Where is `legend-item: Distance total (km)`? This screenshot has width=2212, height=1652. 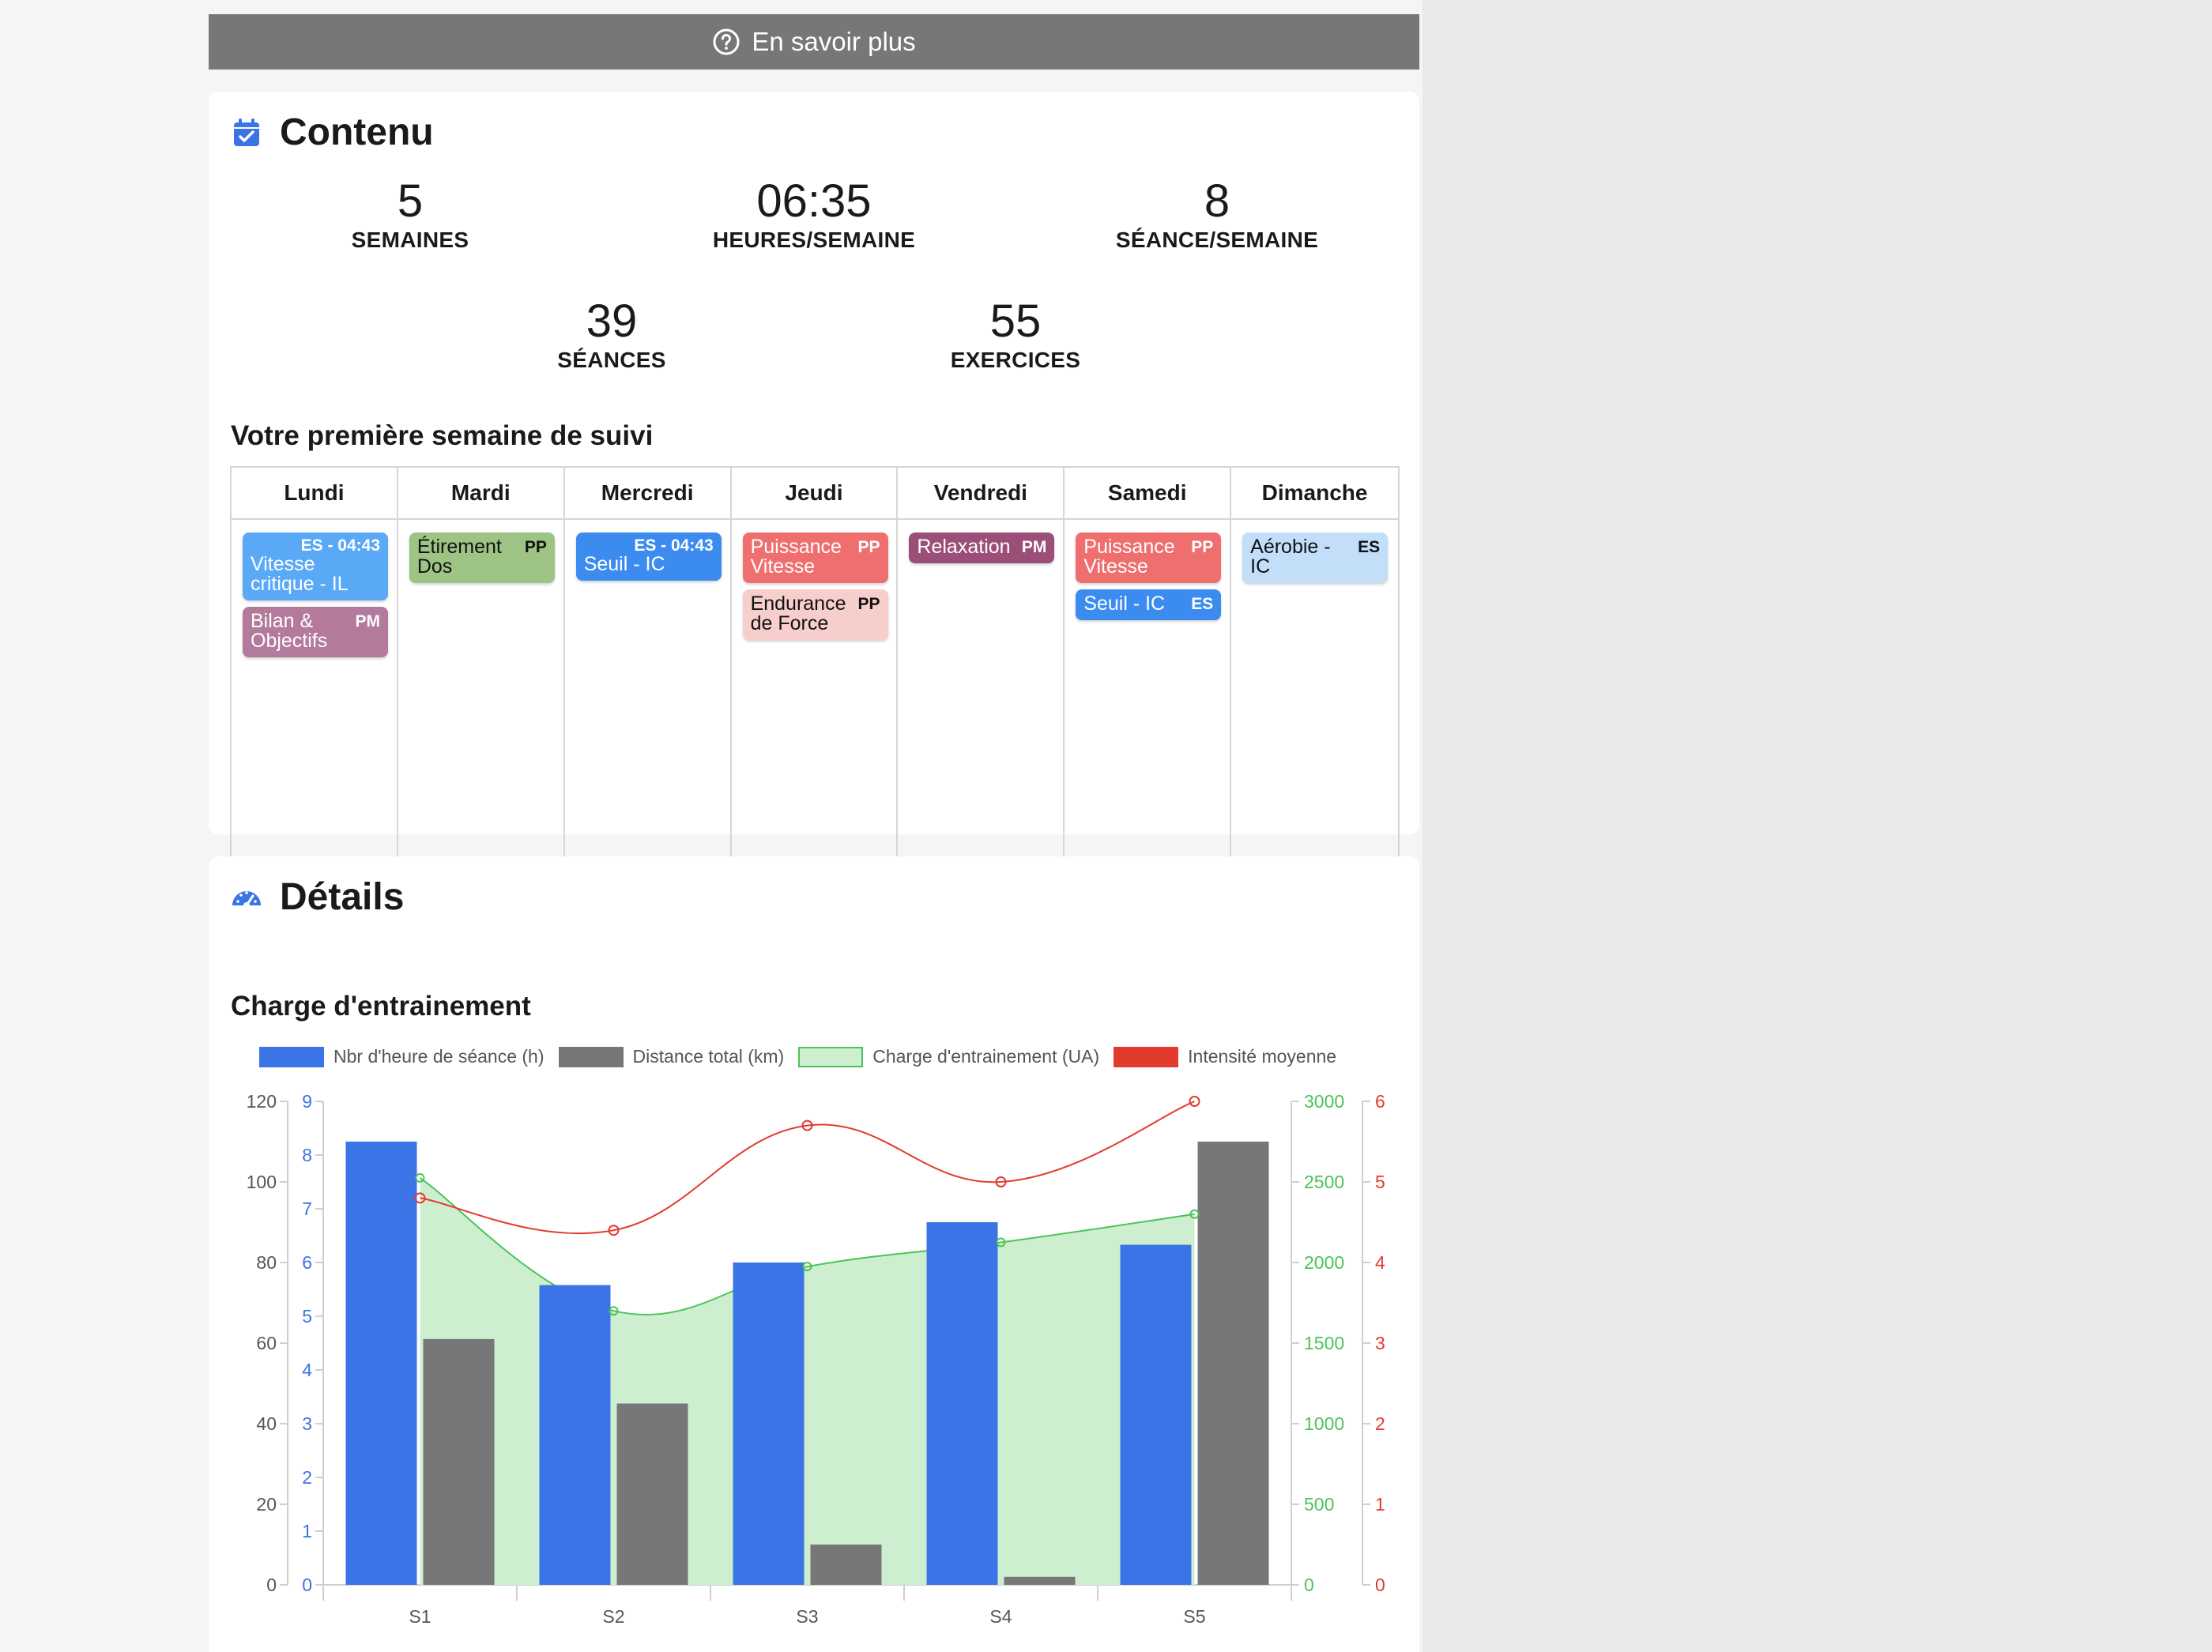
legend-item: Distance total (km) is located at coordinates (671, 1056).